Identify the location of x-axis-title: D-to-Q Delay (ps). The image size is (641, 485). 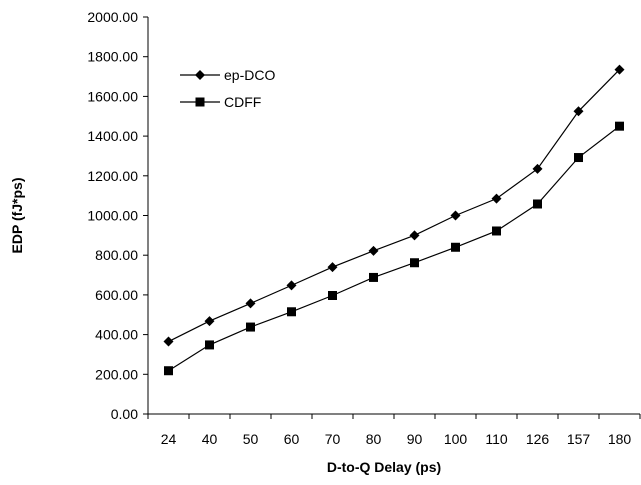
(384, 467).